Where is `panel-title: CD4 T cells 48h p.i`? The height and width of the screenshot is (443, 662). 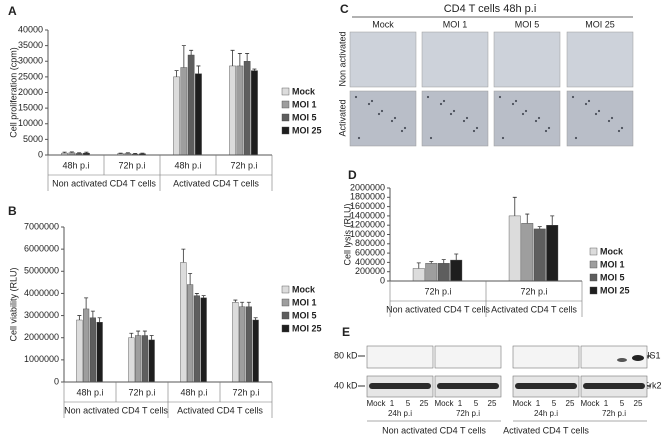
panel-title: CD4 T cells 48h p.i is located at coordinates (490, 9).